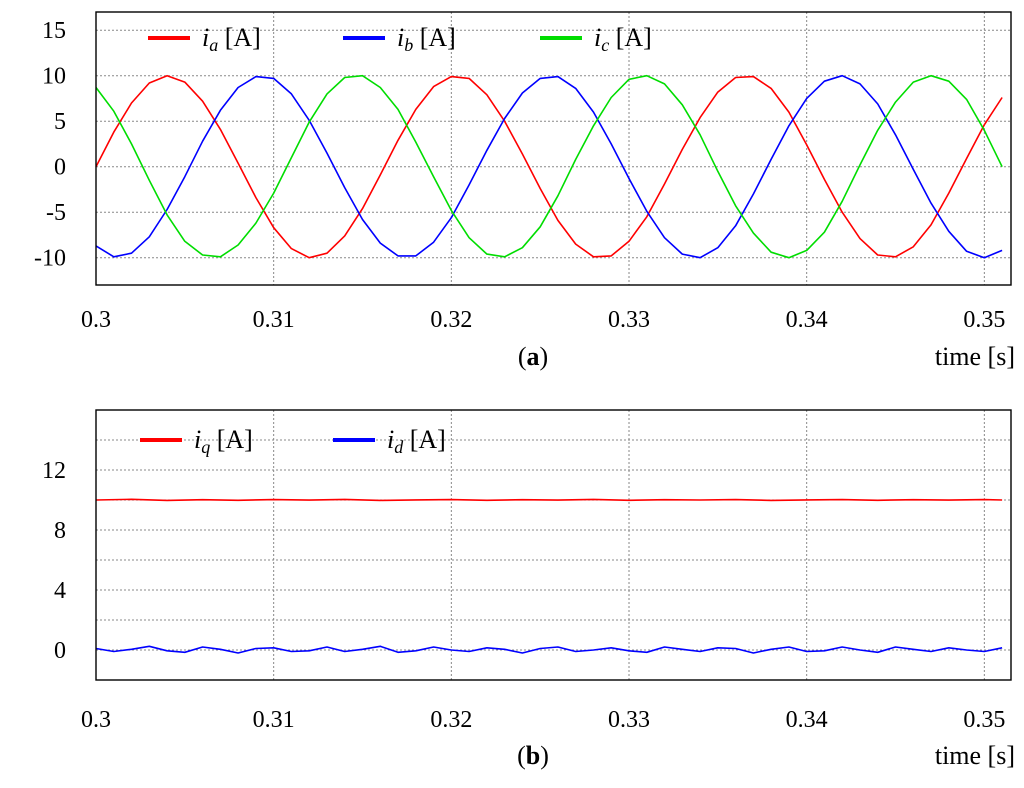  Describe the element at coordinates (54, 471) in the screenshot. I see `y-tick-label: 12` at that location.